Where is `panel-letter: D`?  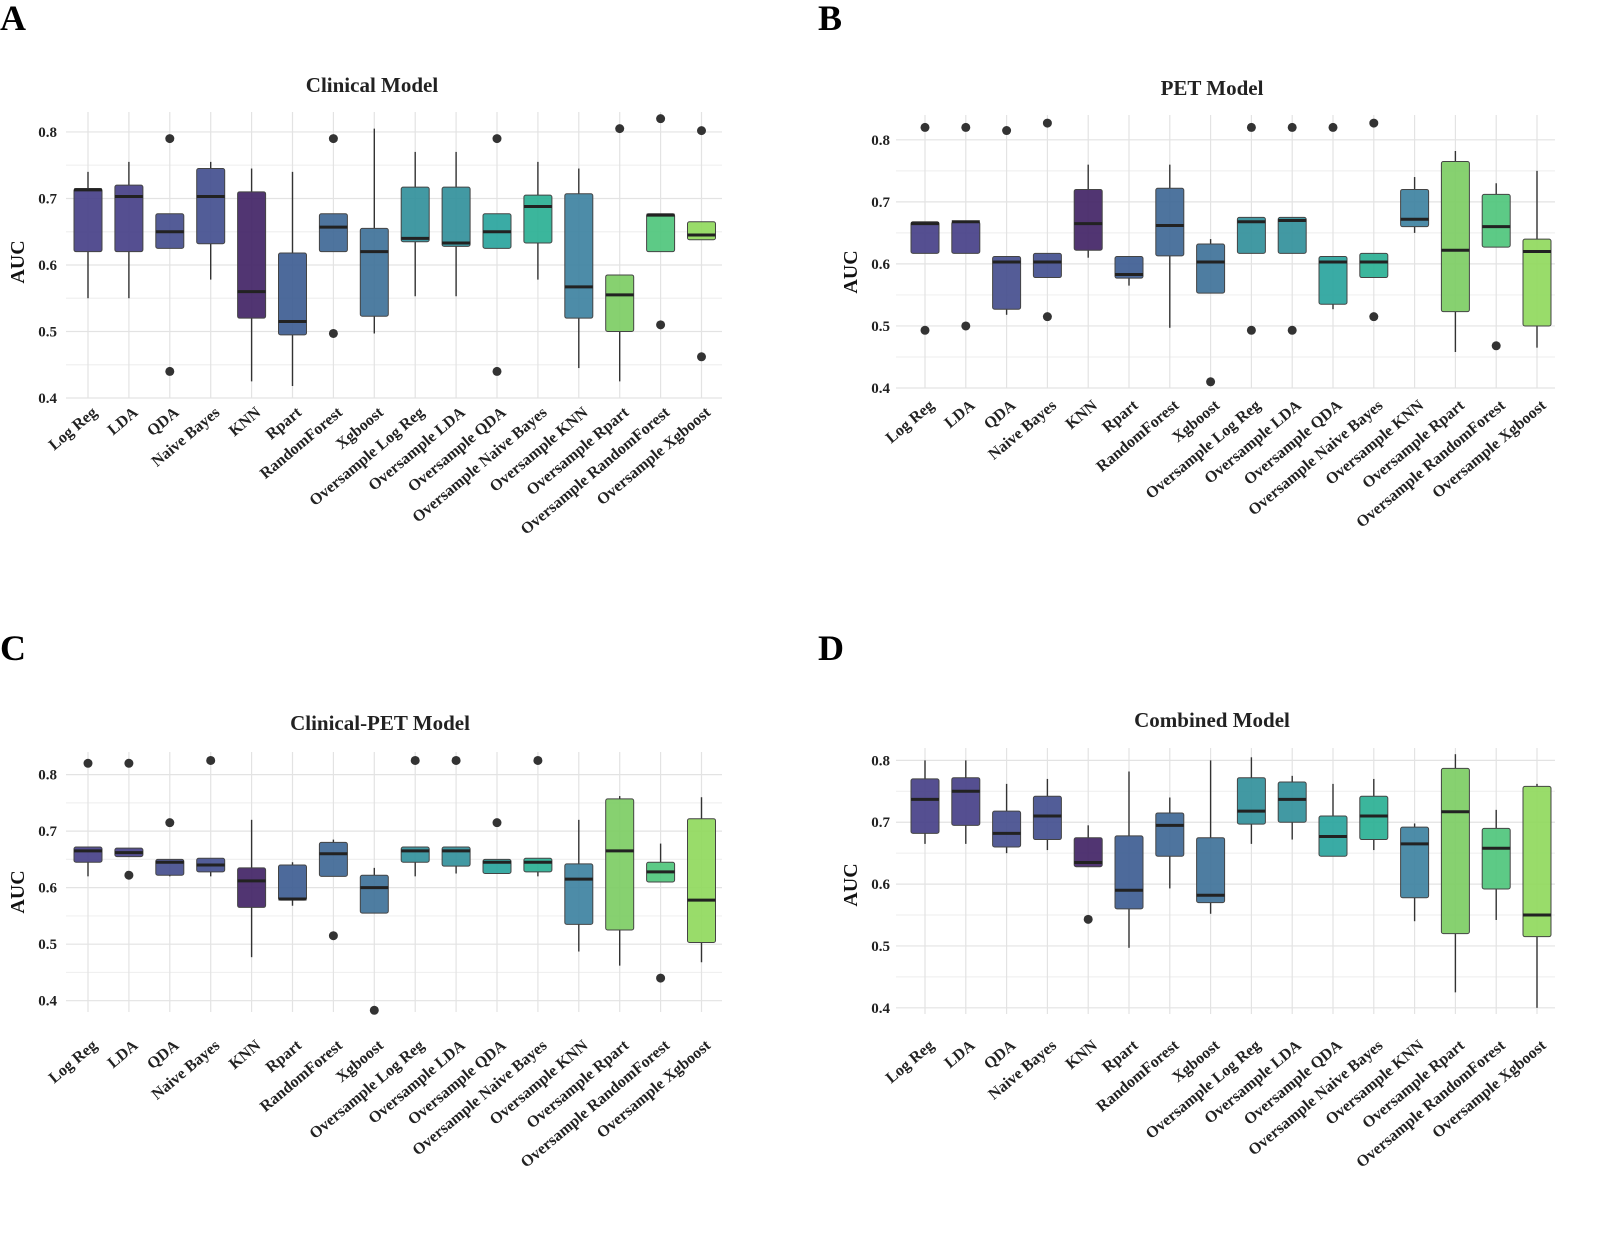
panel-letter: D is located at coordinates (831, 648).